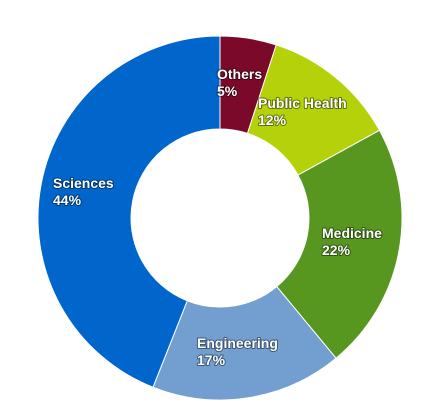  What do you see at coordinates (211, 360) in the screenshot?
I see `slice-value-engineering: 17%` at bounding box center [211, 360].